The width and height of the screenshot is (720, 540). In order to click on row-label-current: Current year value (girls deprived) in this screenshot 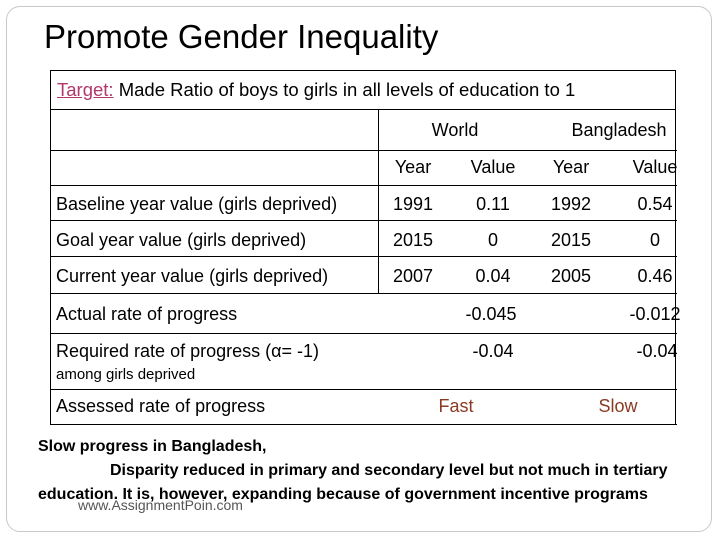, I will do `click(192, 276)`.